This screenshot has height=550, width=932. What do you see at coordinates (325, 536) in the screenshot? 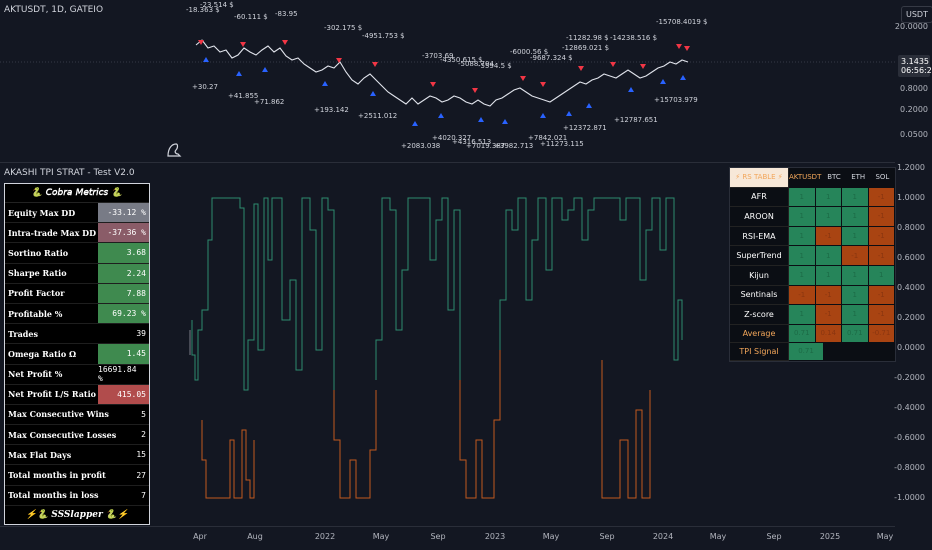
I see `time-tick: 2022` at bounding box center [325, 536].